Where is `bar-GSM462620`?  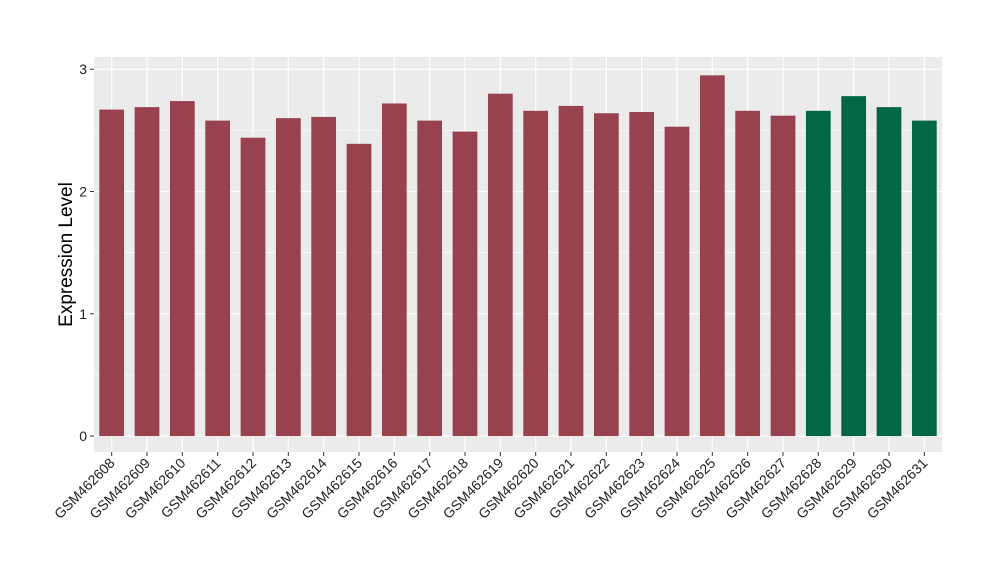
bar-GSM462620 is located at coordinates (536, 273).